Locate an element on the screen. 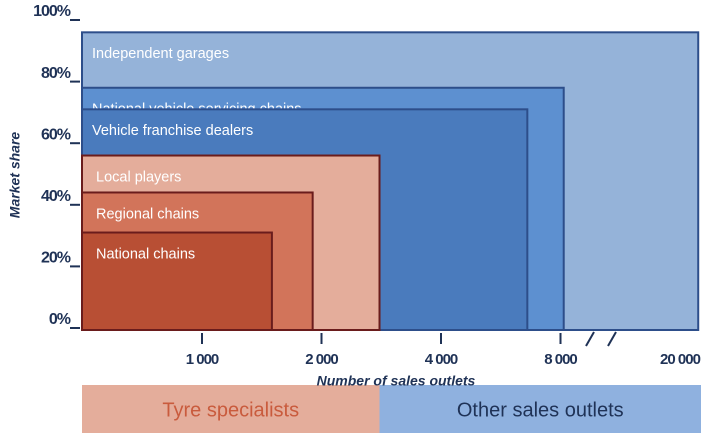  rect-label: National chains is located at coordinates (145, 254).